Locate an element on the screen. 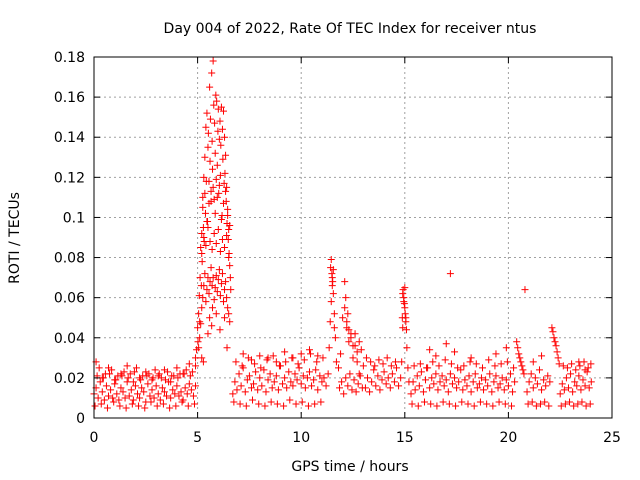  x-axis-label: GPS time / hours is located at coordinates (349, 467).